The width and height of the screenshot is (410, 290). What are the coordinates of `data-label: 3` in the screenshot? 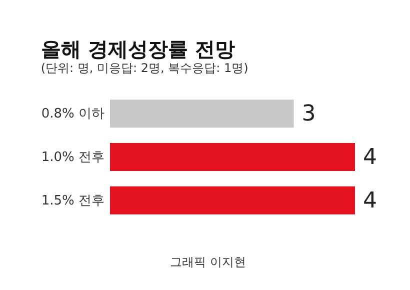 It's located at (309, 114).